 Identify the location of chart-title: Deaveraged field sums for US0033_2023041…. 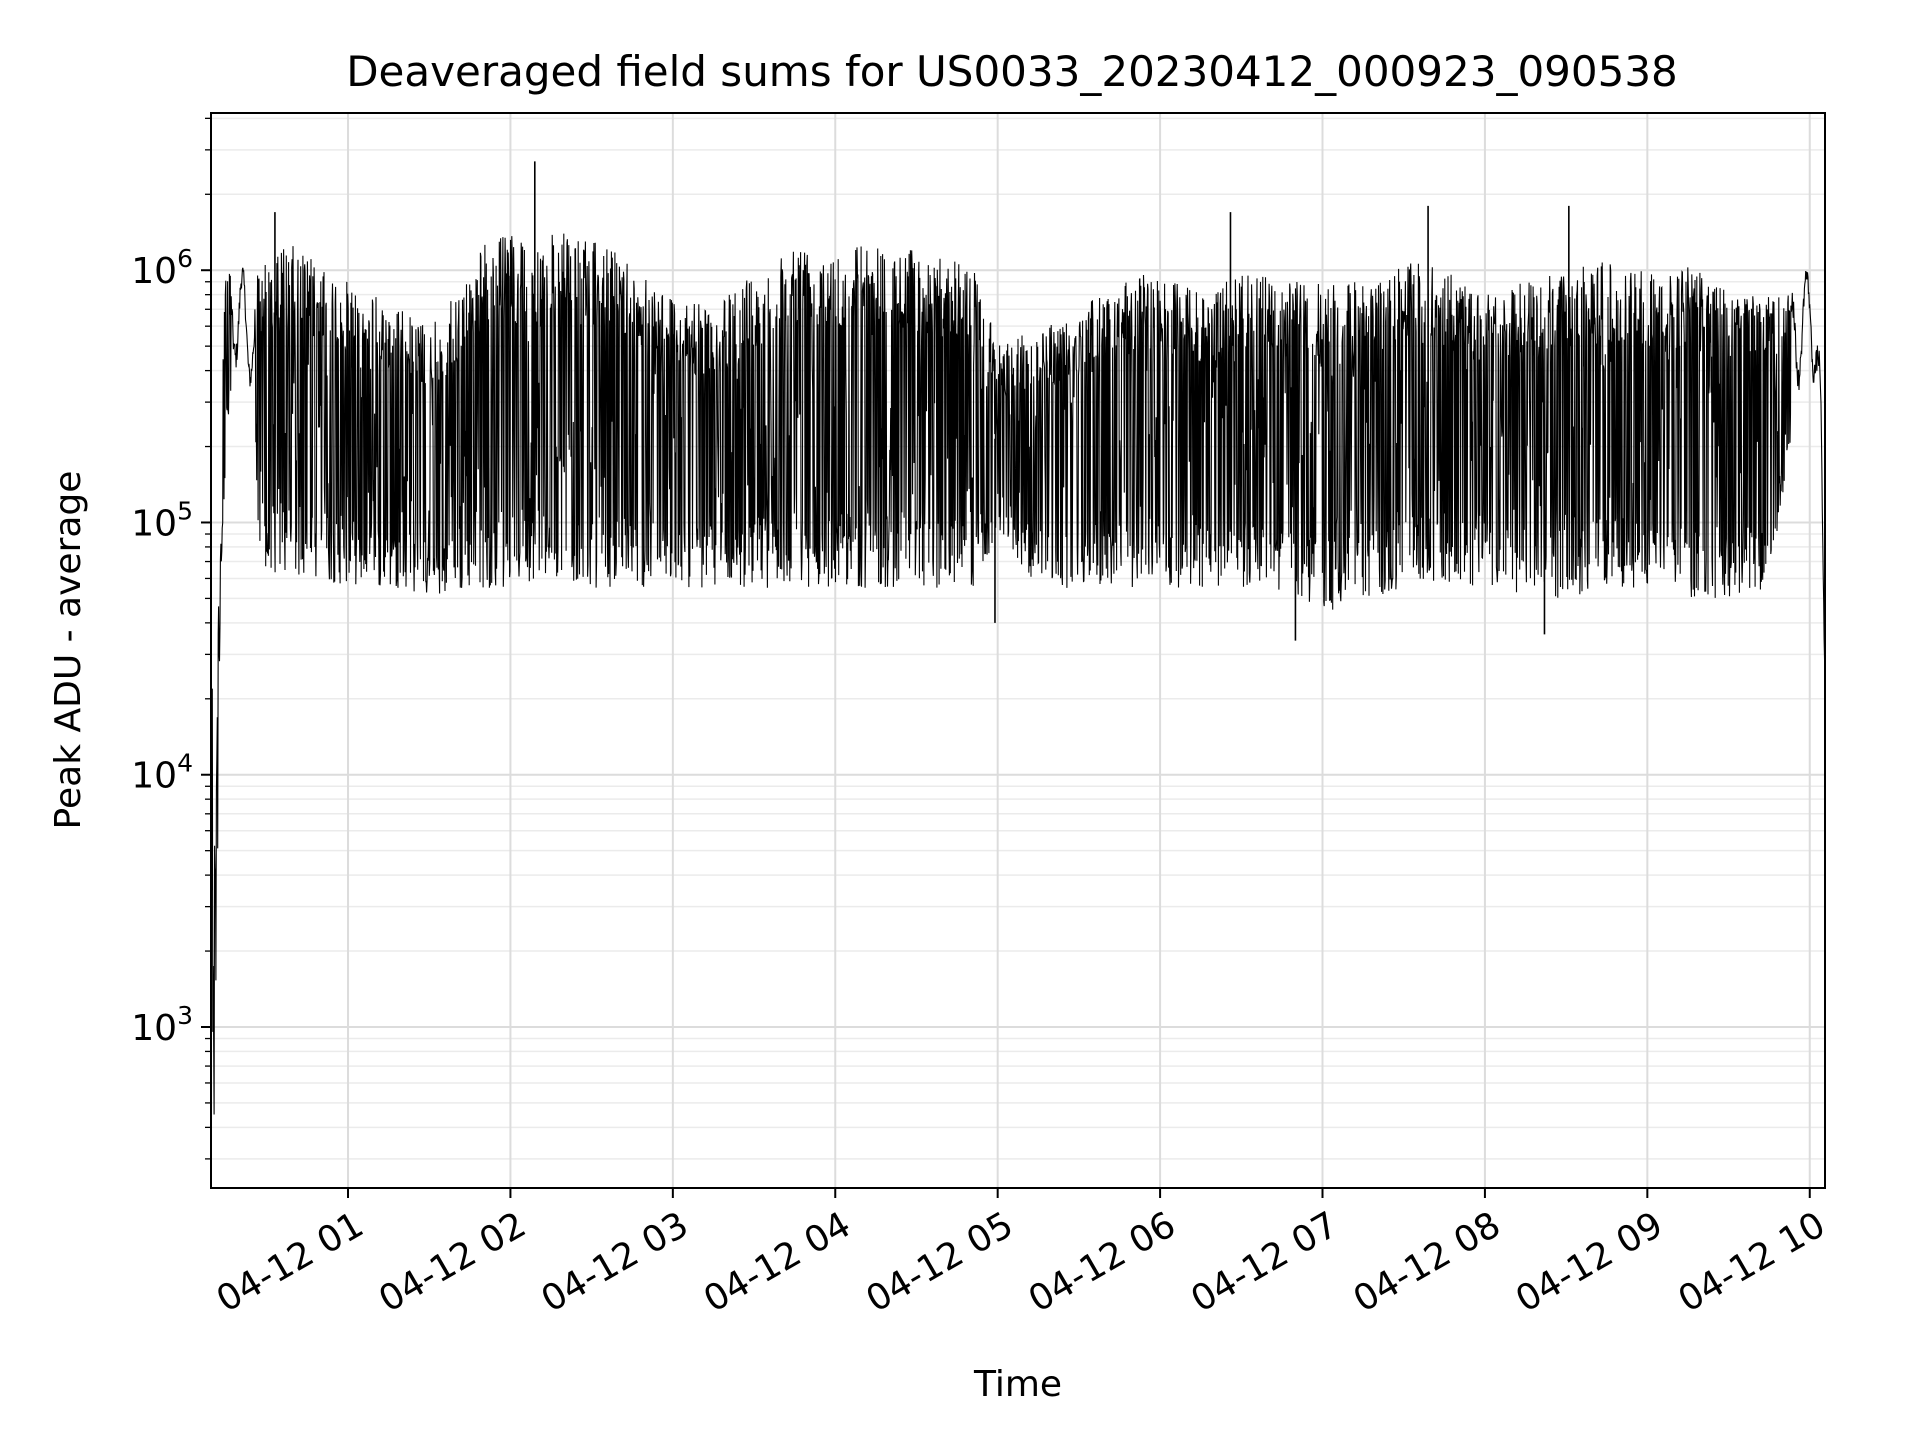
(1012, 71).